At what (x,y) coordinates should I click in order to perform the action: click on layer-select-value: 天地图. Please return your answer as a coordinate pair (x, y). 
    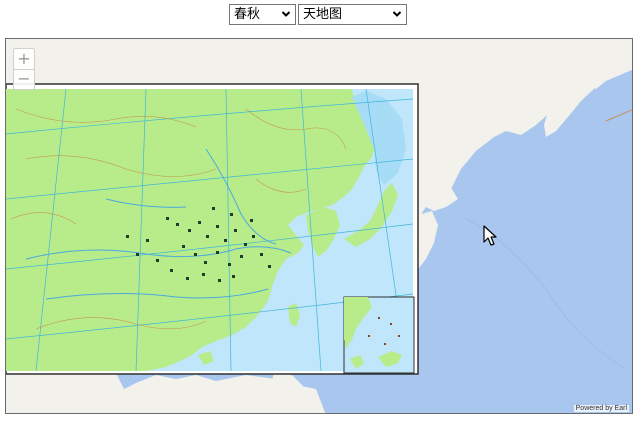
    Looking at the image, I should click on (323, 14).